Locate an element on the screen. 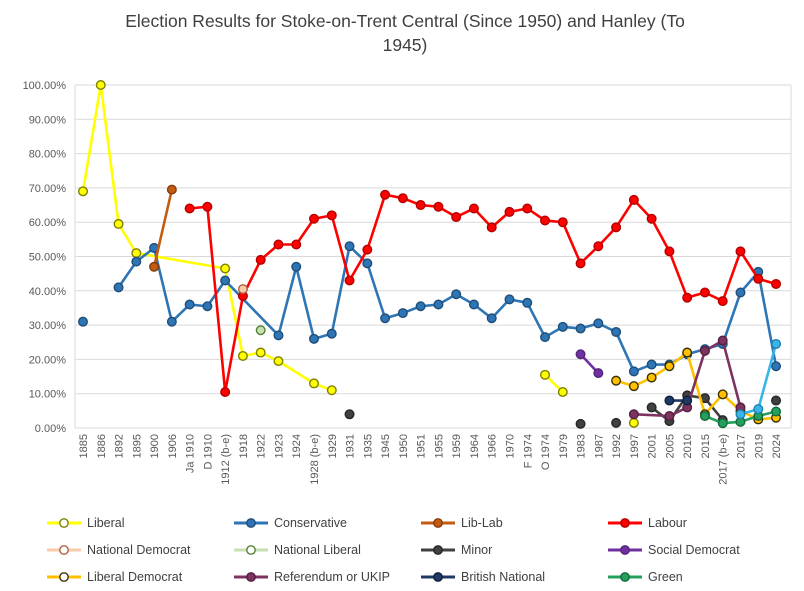 This screenshot has height=591, width=804. legend-item-liberal-democrat: Liberal Democrat is located at coordinates (139, 576).